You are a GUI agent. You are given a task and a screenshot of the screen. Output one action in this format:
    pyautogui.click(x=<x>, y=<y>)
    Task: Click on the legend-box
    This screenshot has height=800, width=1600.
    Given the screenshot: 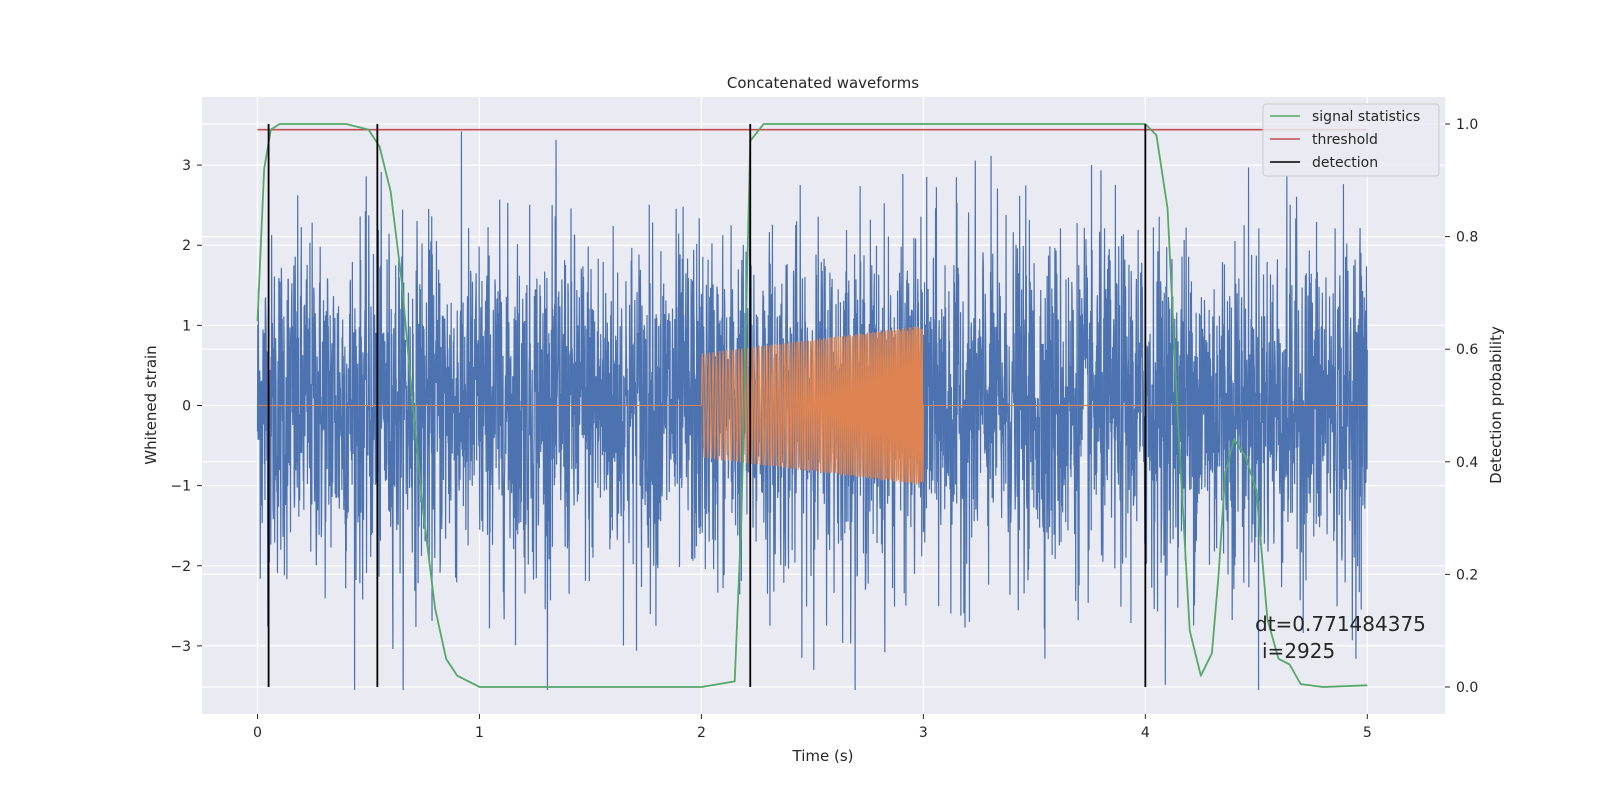 What is the action you would take?
    pyautogui.click(x=1351, y=140)
    